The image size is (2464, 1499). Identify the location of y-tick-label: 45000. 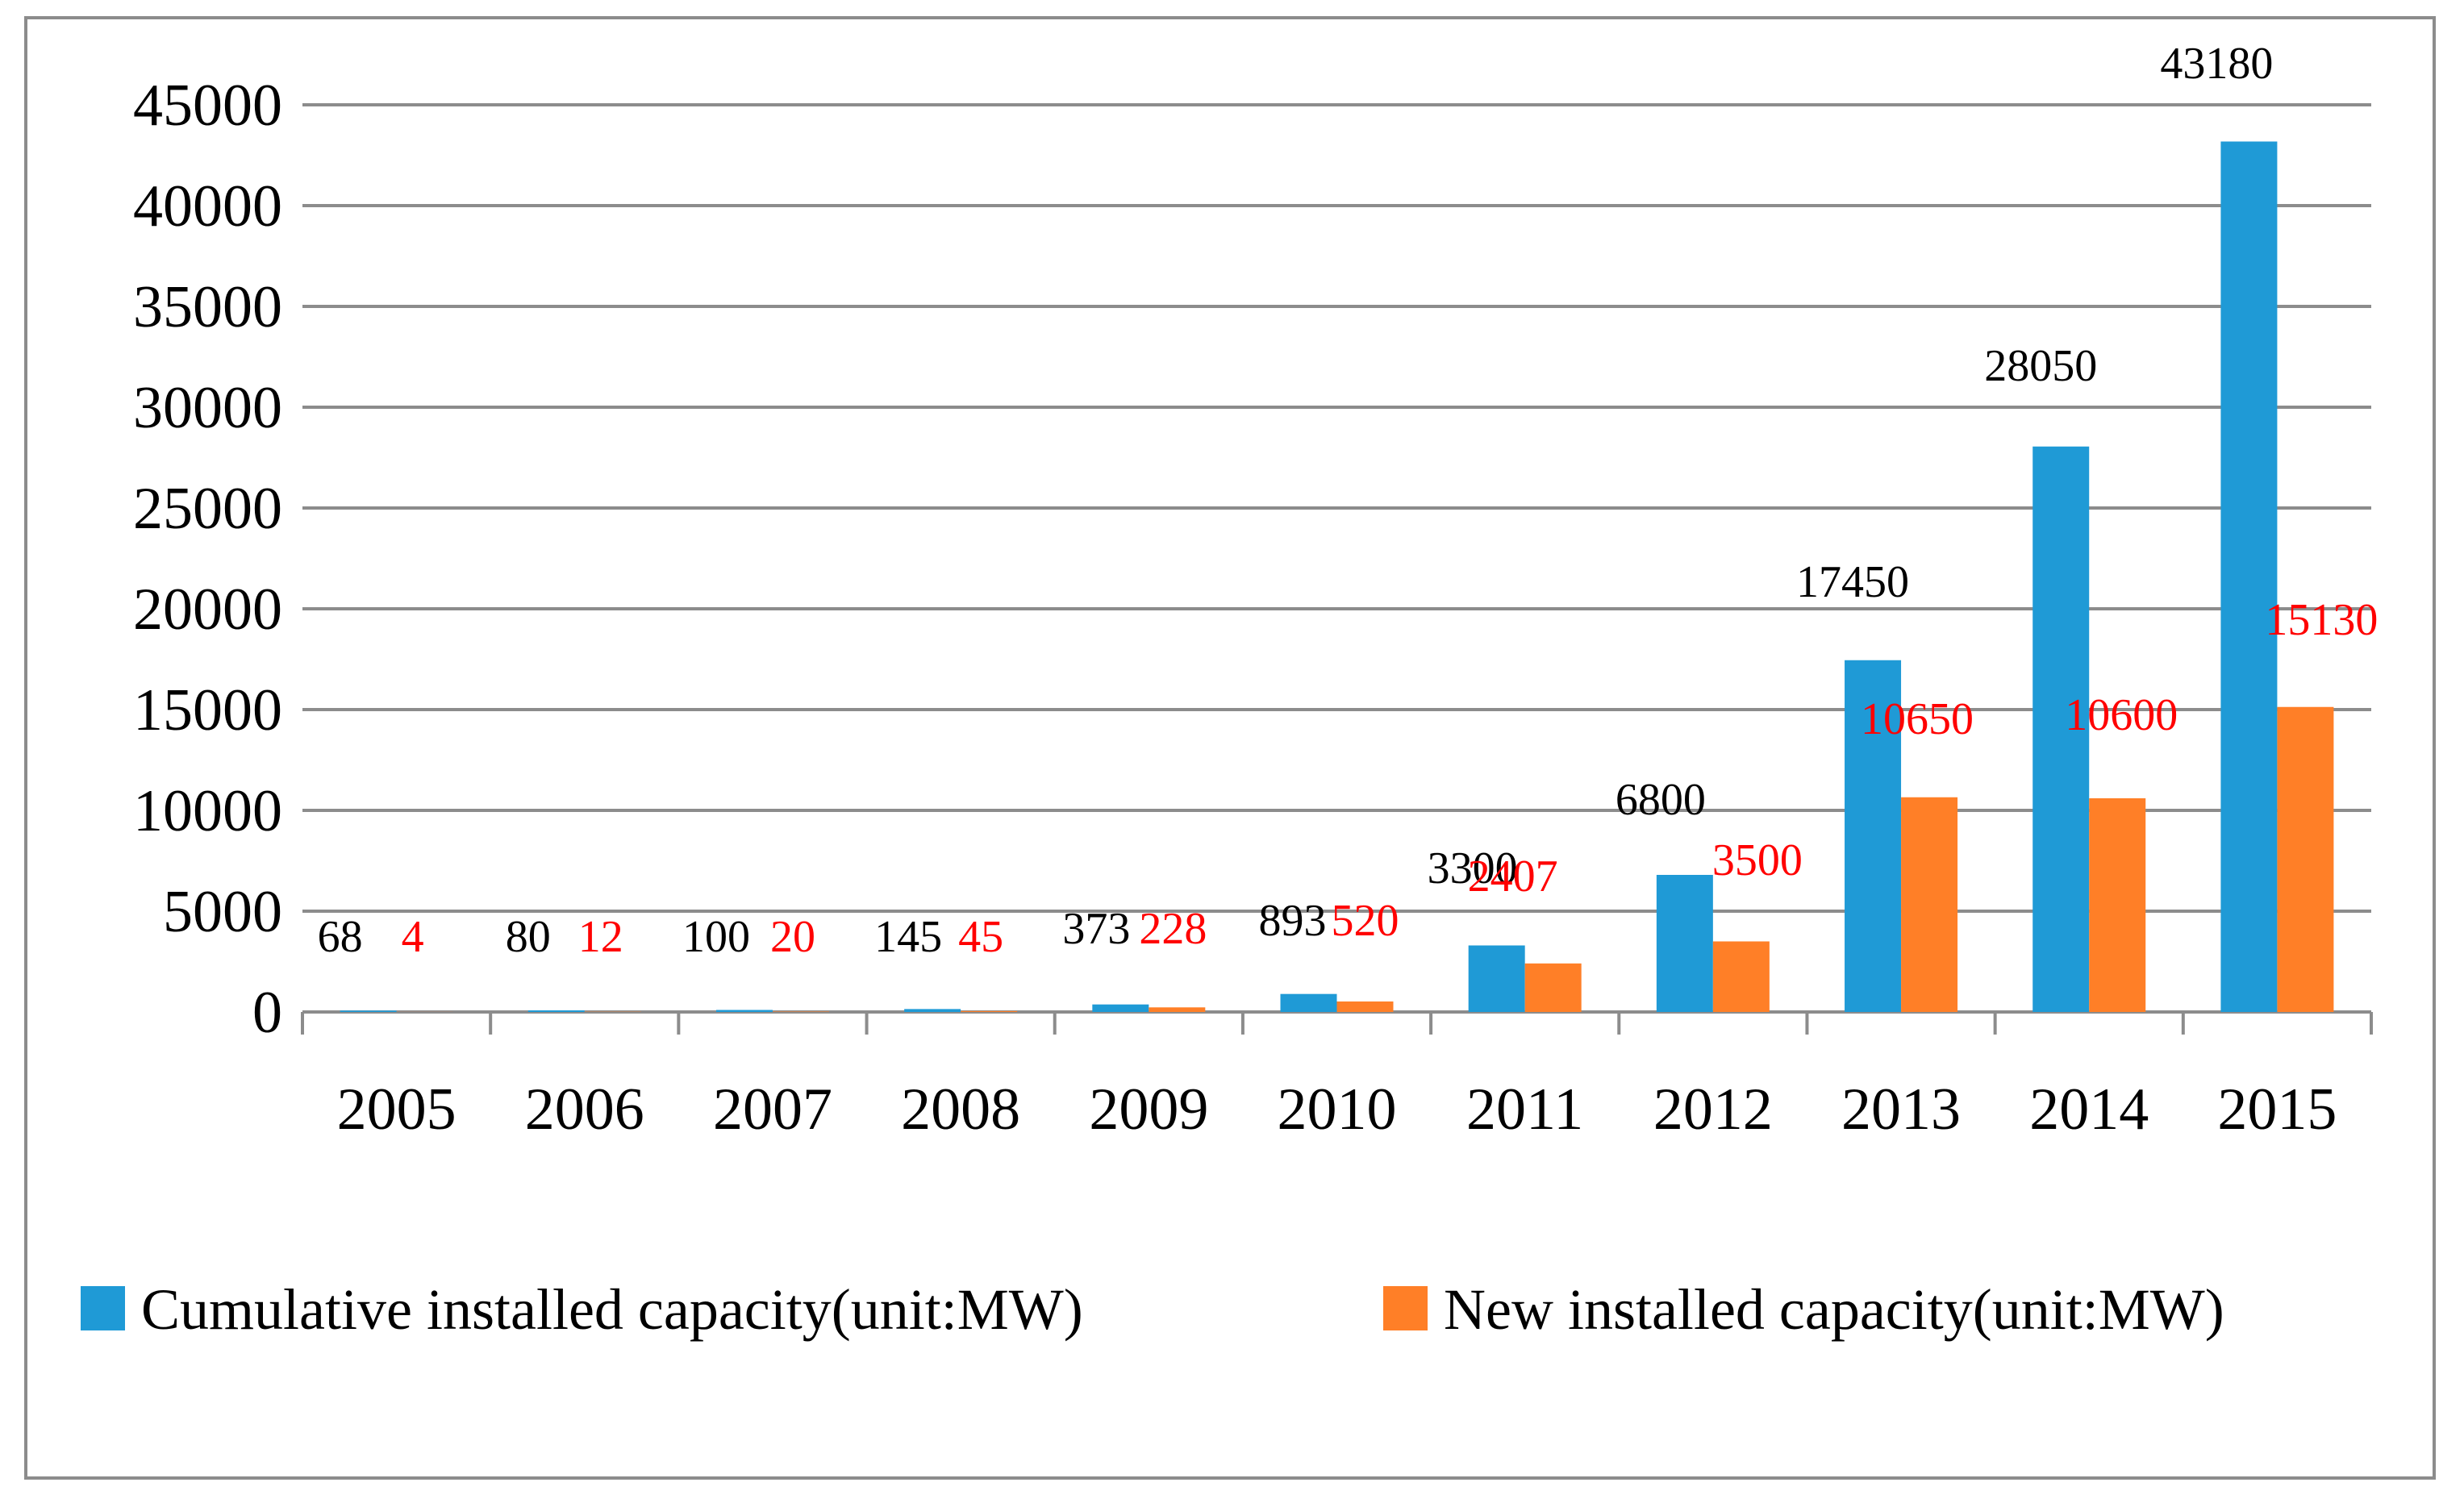
(207, 106).